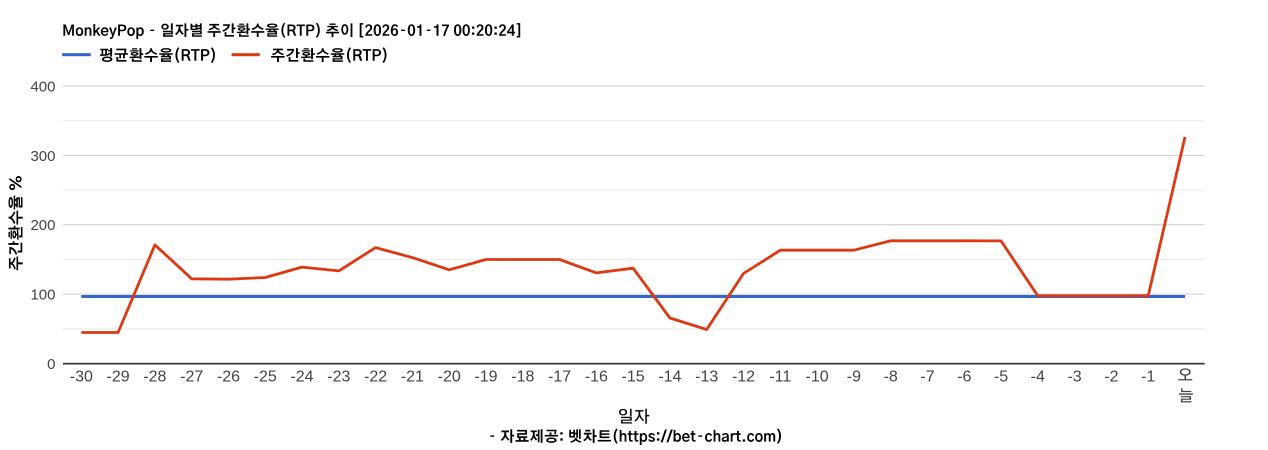 The width and height of the screenshot is (1268, 450). What do you see at coordinates (191, 377) in the screenshot?
I see `svg-text: -27` at bounding box center [191, 377].